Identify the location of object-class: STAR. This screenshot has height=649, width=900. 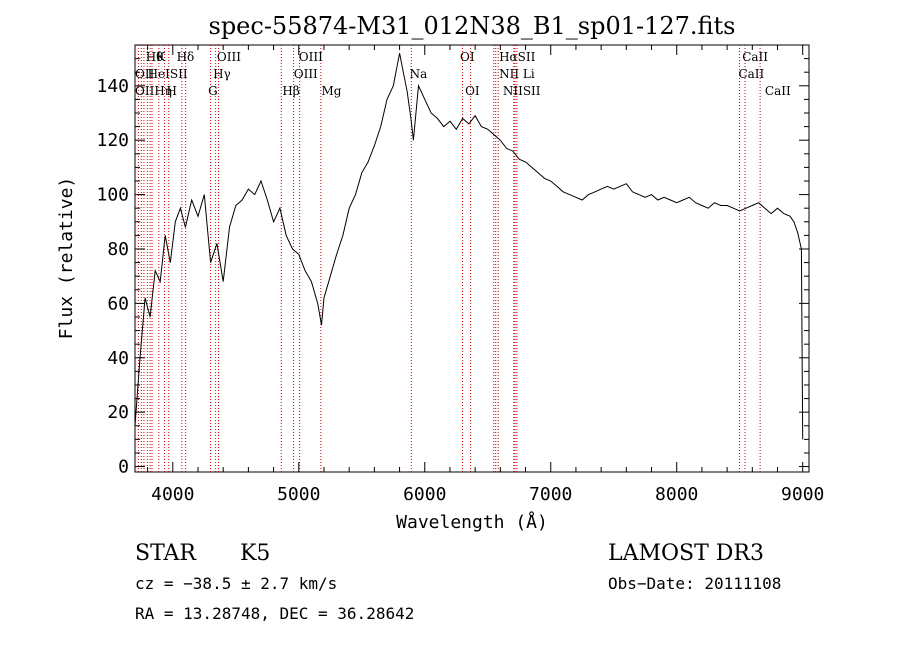
(166, 553).